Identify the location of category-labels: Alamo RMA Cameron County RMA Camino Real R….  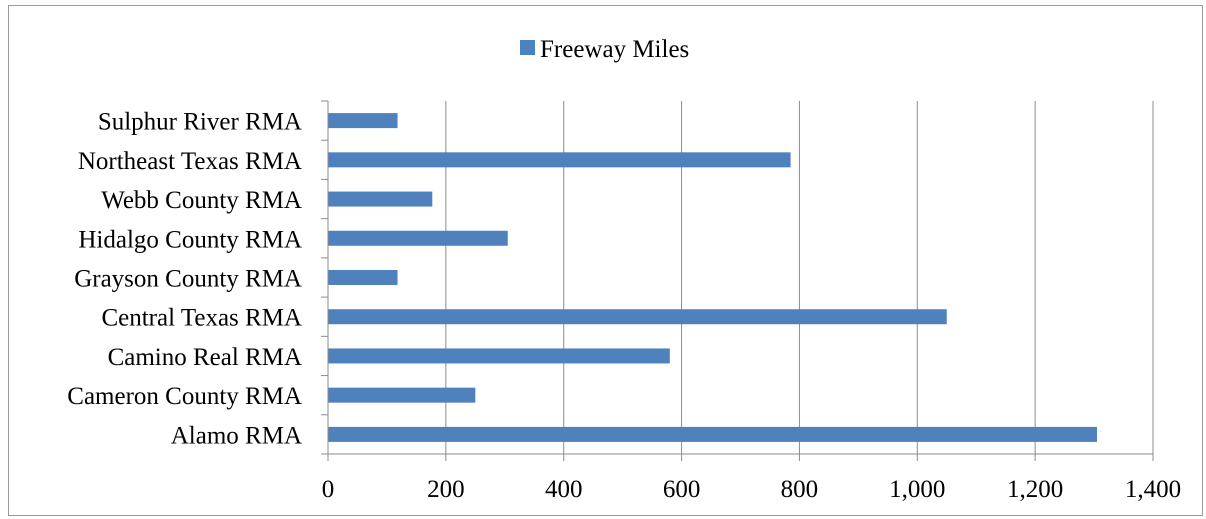
(184, 279).